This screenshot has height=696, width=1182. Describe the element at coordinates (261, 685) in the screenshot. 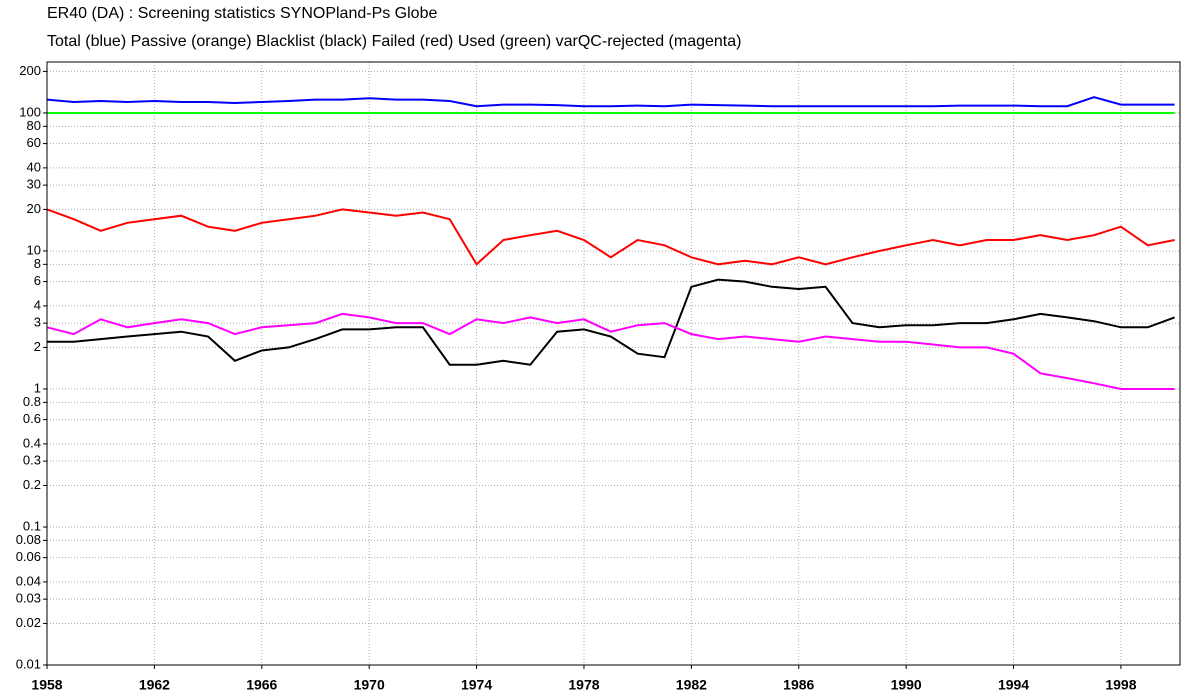

I see `x-tick-label: 1966` at that location.